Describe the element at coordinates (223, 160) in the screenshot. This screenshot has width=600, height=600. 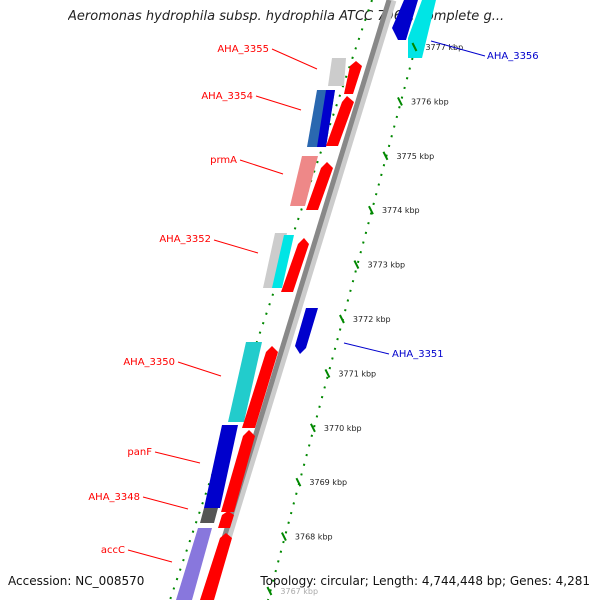
I see `gene-label-prma: prmA` at that location.